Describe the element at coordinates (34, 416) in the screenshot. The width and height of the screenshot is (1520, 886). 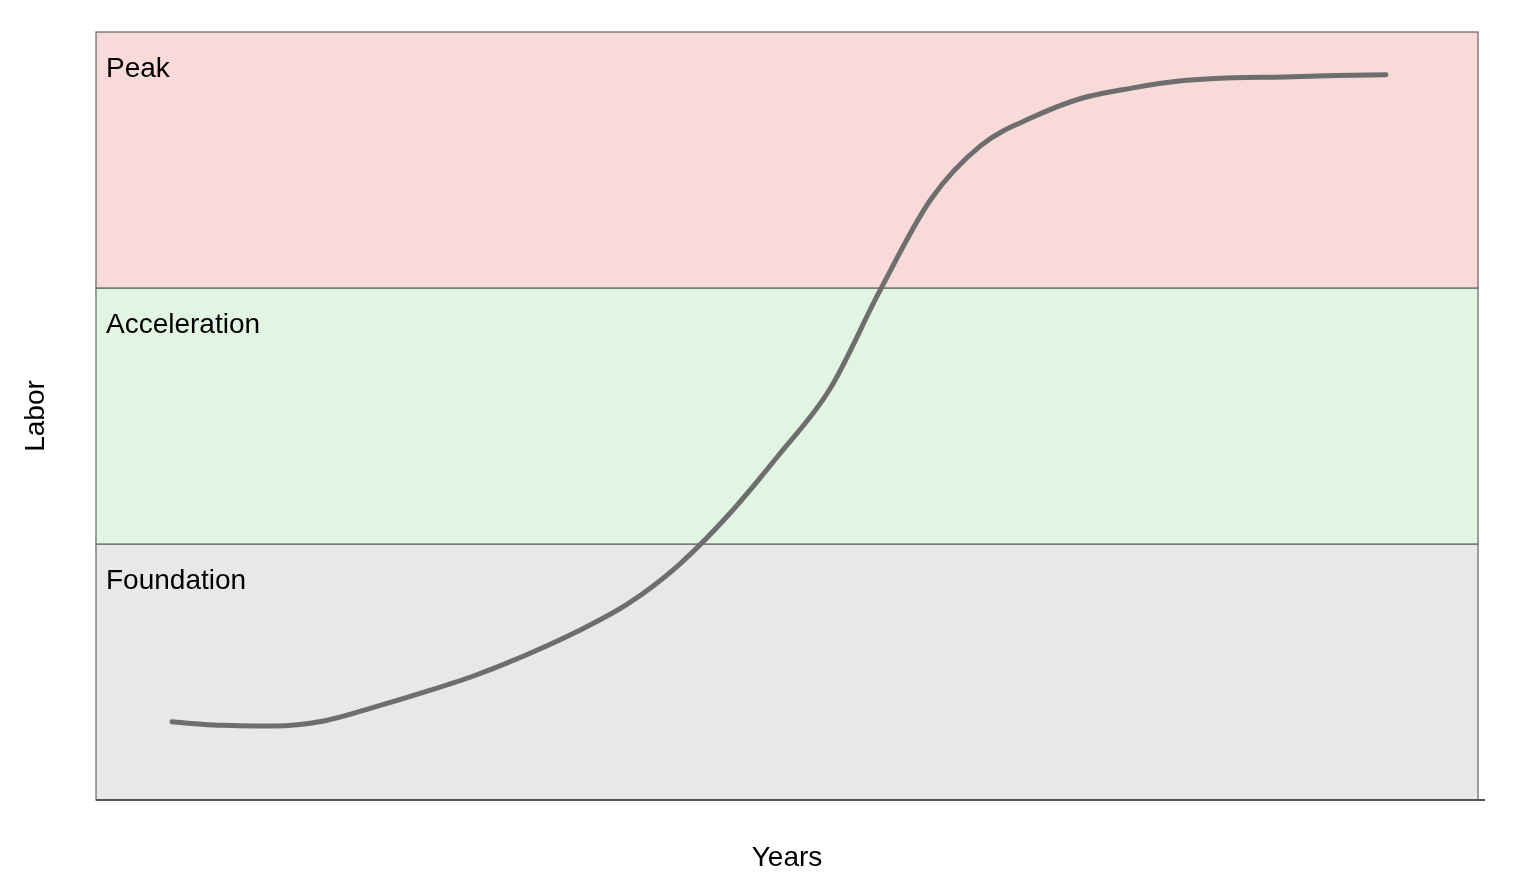
I see `y-axis-title: Labor` at that location.